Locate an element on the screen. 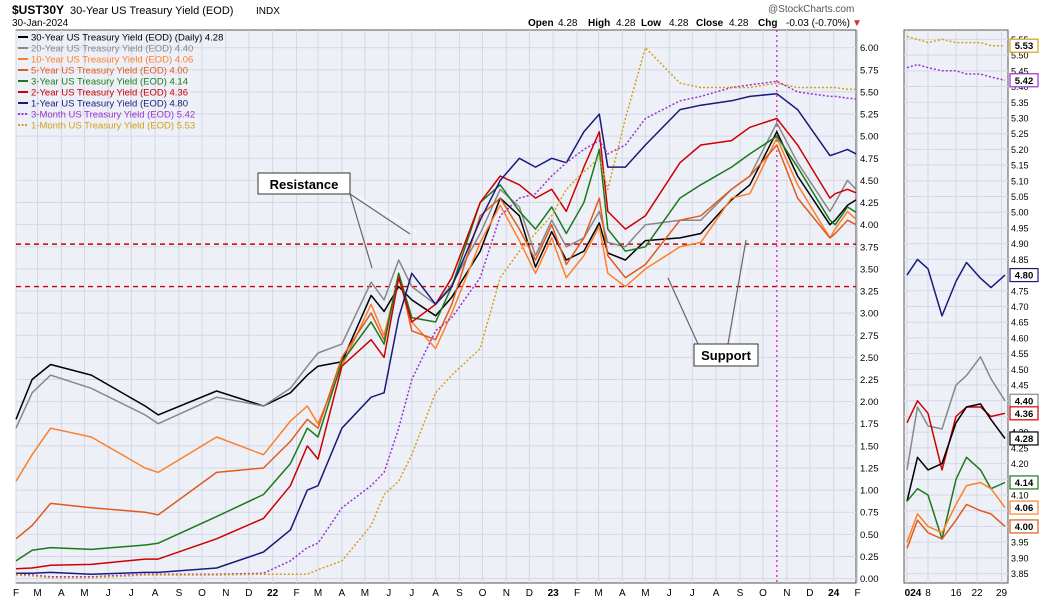  zoom-y-tick-label: 3.95 is located at coordinates (1020, 543).